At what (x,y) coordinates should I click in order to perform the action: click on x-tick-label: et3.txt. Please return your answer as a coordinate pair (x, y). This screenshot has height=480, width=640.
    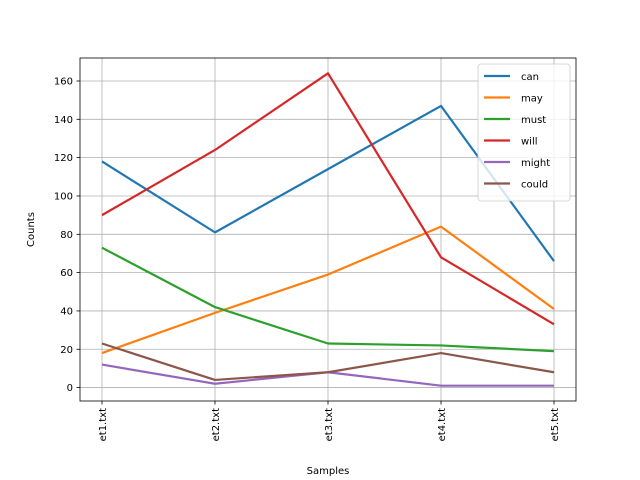
    Looking at the image, I should click on (329, 424).